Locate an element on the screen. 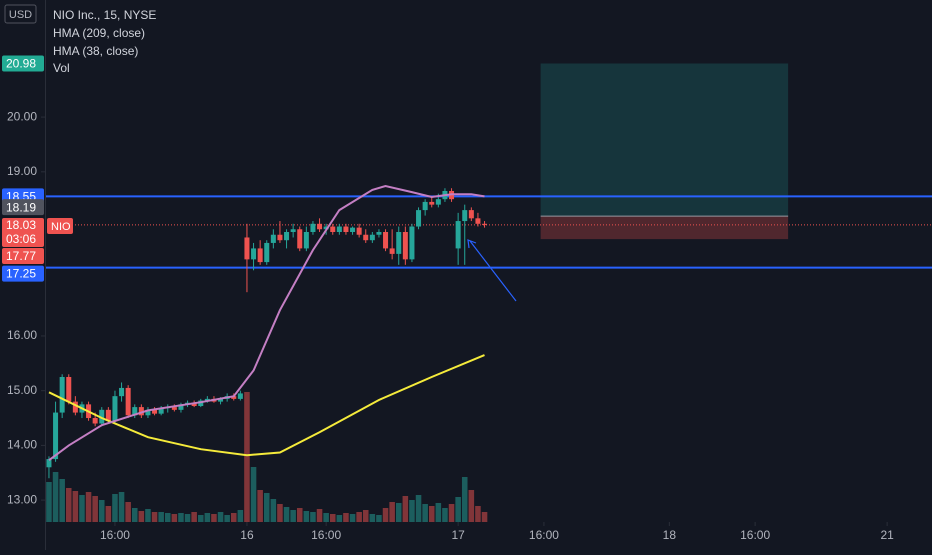  legend-entry: Vol is located at coordinates (61, 68).